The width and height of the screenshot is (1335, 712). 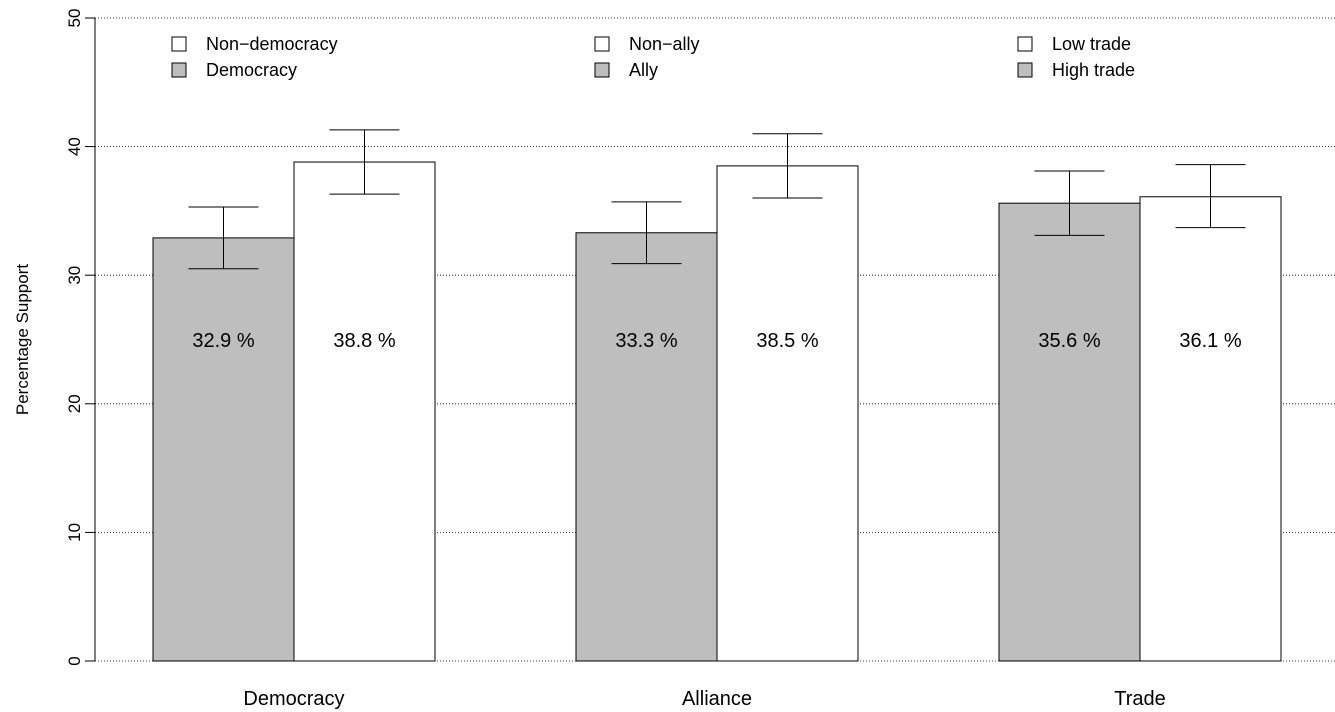 I want to click on data-label: 35.6 %, so click(x=1069, y=341).